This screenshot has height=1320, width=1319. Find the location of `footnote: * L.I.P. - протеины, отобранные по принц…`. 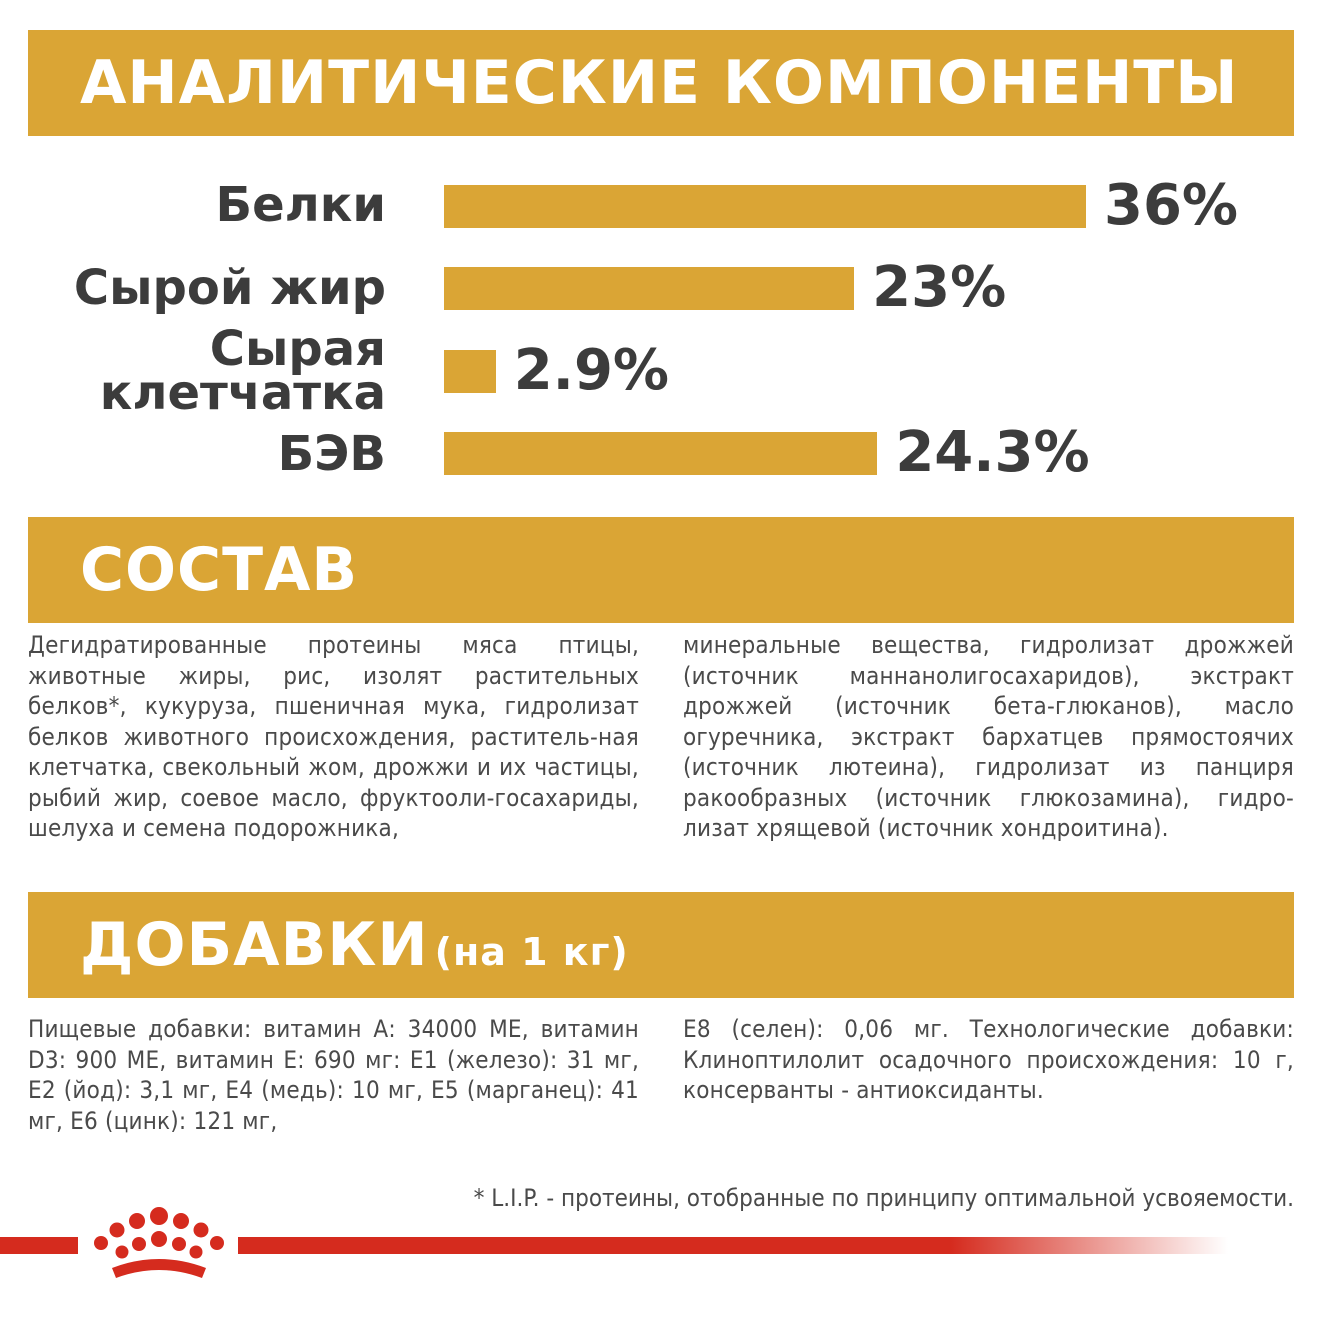

footnote: * L.I.P. - протеины, отобранные по принц… is located at coordinates (883, 1198).